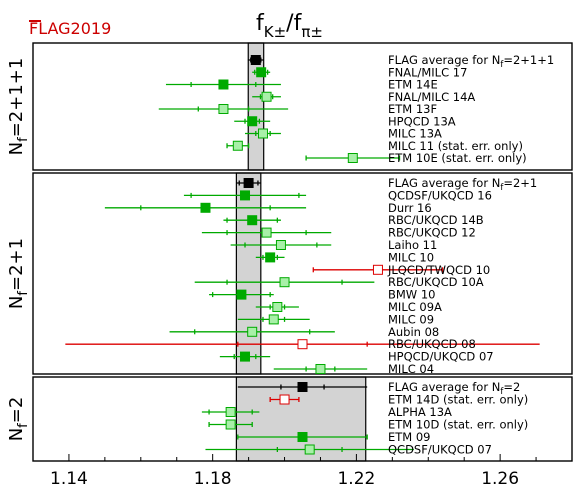 The image size is (581, 496). Describe the element at coordinates (422, 121) in the screenshot. I see `entry-label: HPQCD 13A` at that location.